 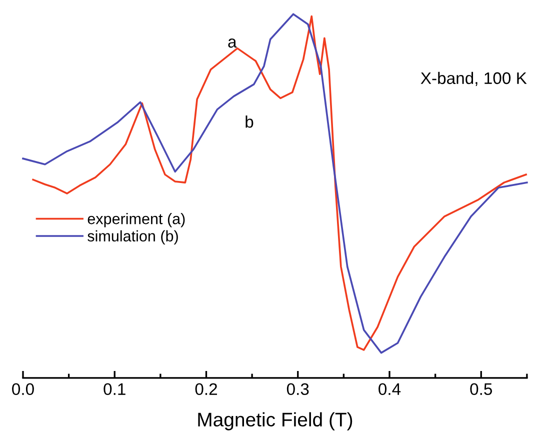 What do you see at coordinates (481, 389) in the screenshot?
I see `x-tick-label: 0.5` at bounding box center [481, 389].